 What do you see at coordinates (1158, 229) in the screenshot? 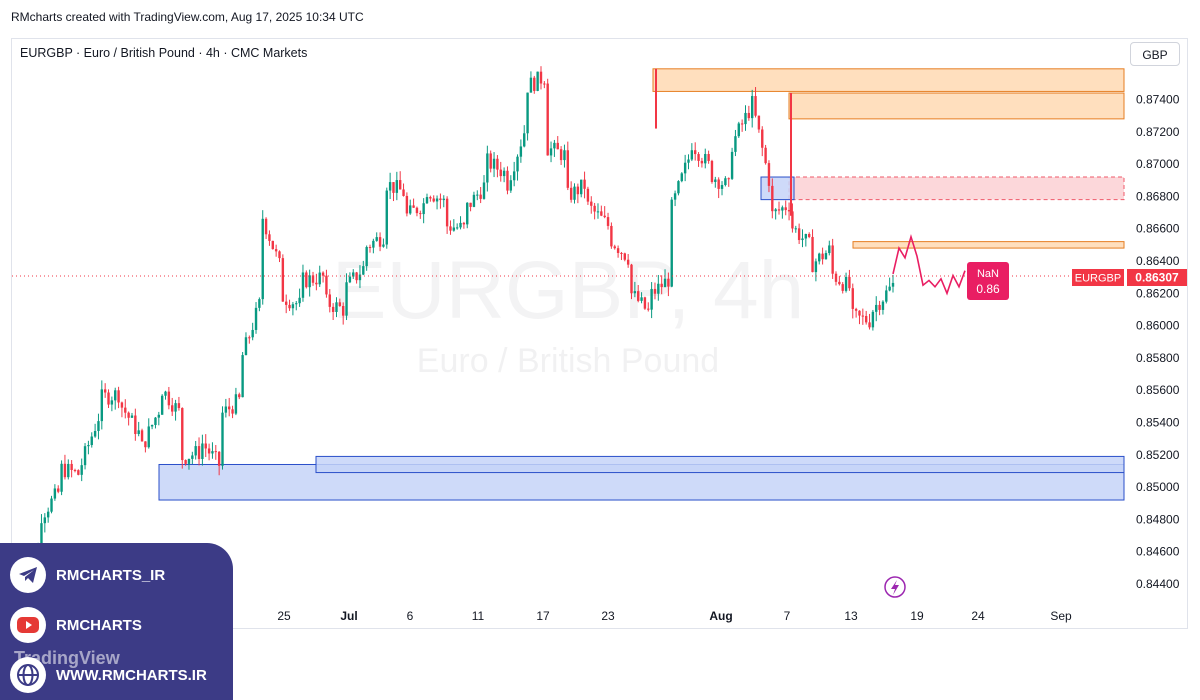
I see `y-tick-label: 0.86600` at bounding box center [1158, 229].